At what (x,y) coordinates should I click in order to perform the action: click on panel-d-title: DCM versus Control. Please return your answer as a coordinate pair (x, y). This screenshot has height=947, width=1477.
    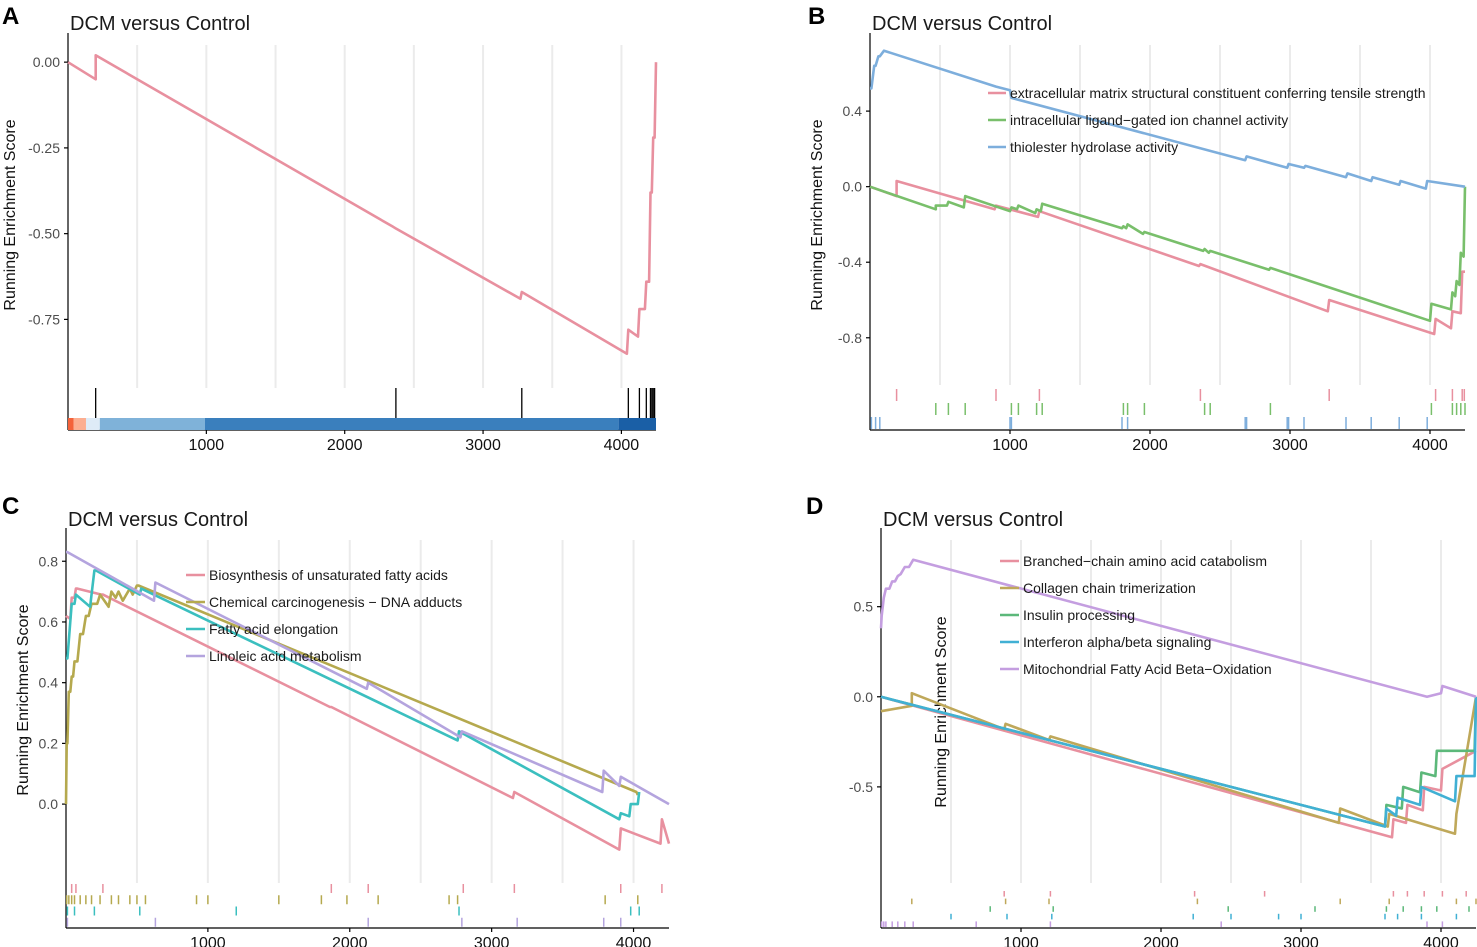
    Looking at the image, I should click on (973, 520).